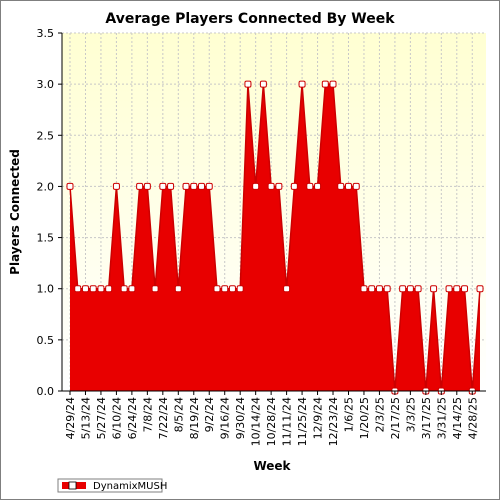  What do you see at coordinates (225, 418) in the screenshot?
I see `x-tick-label: 9/16/24` at bounding box center [225, 418].